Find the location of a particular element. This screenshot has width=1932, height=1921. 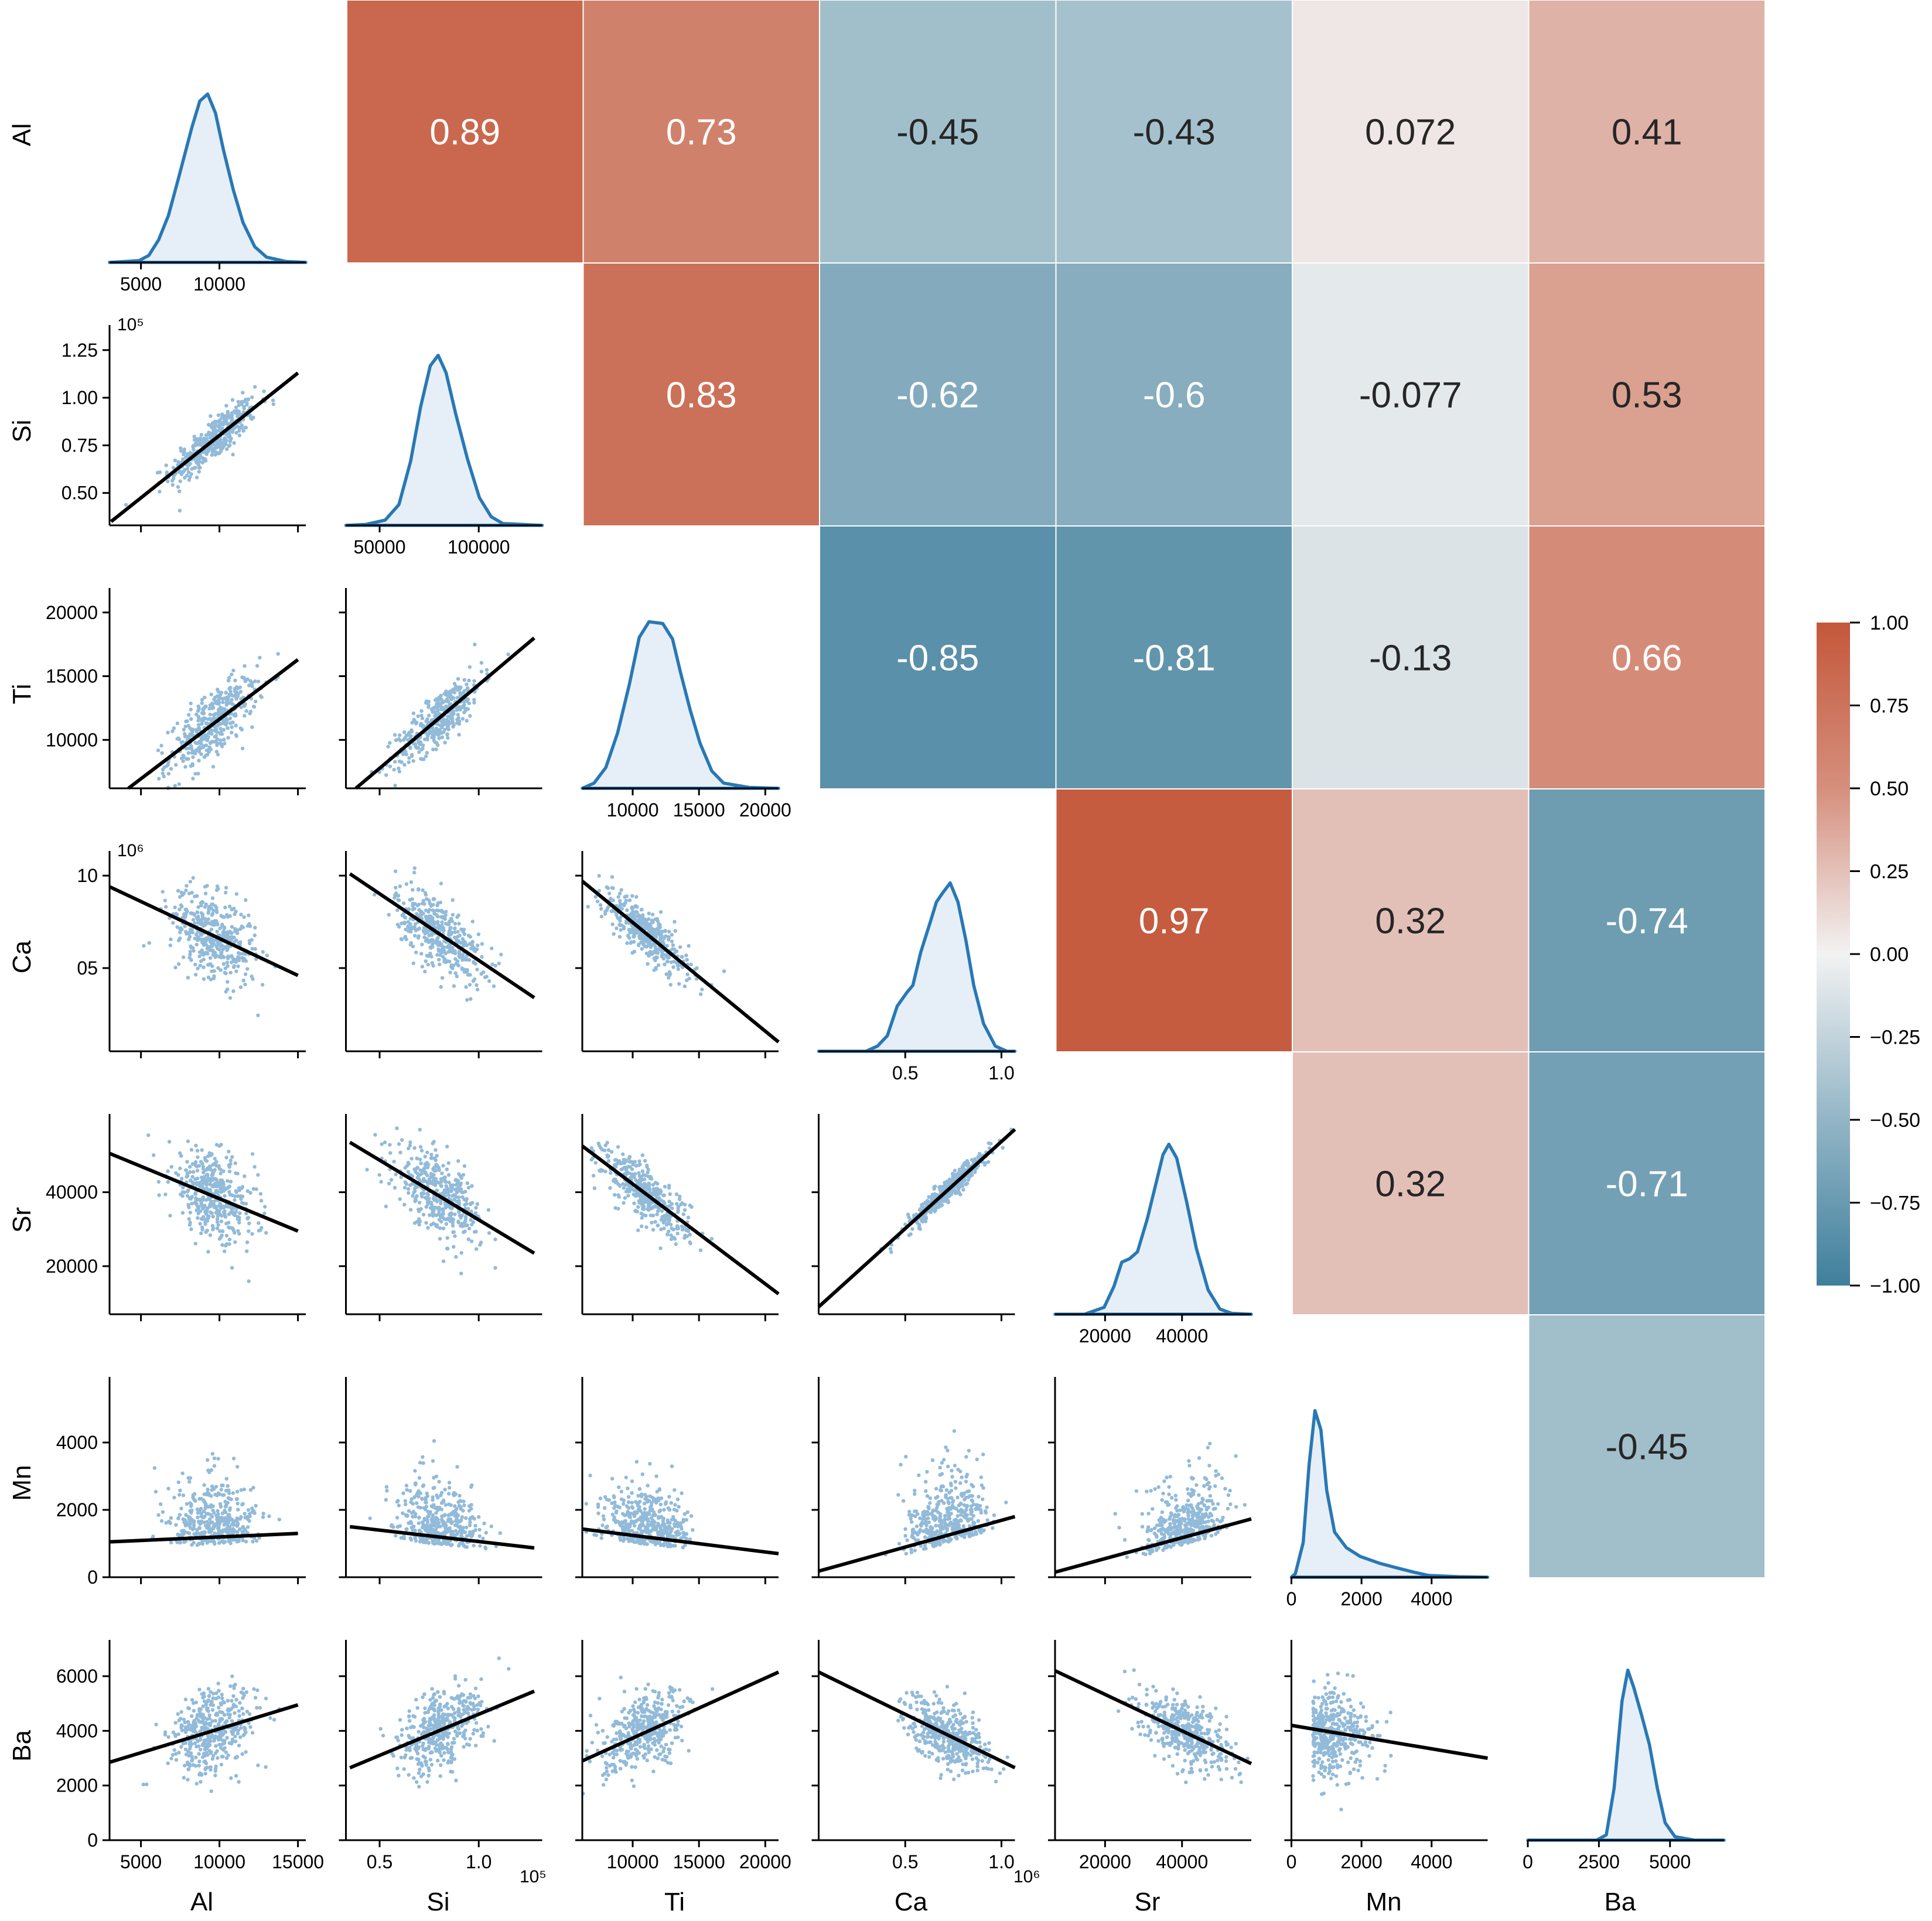

y-tick-label: 0 is located at coordinates (93, 1577).